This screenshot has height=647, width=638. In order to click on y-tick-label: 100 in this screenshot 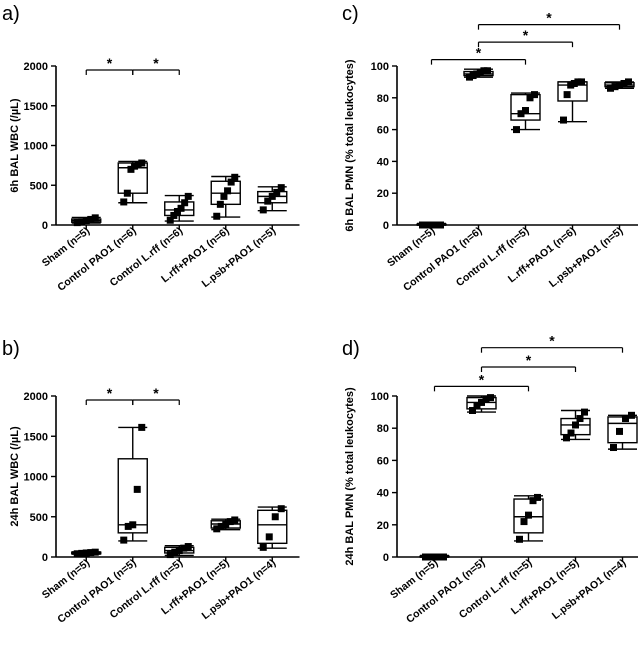, I will do `click(380, 397)`.